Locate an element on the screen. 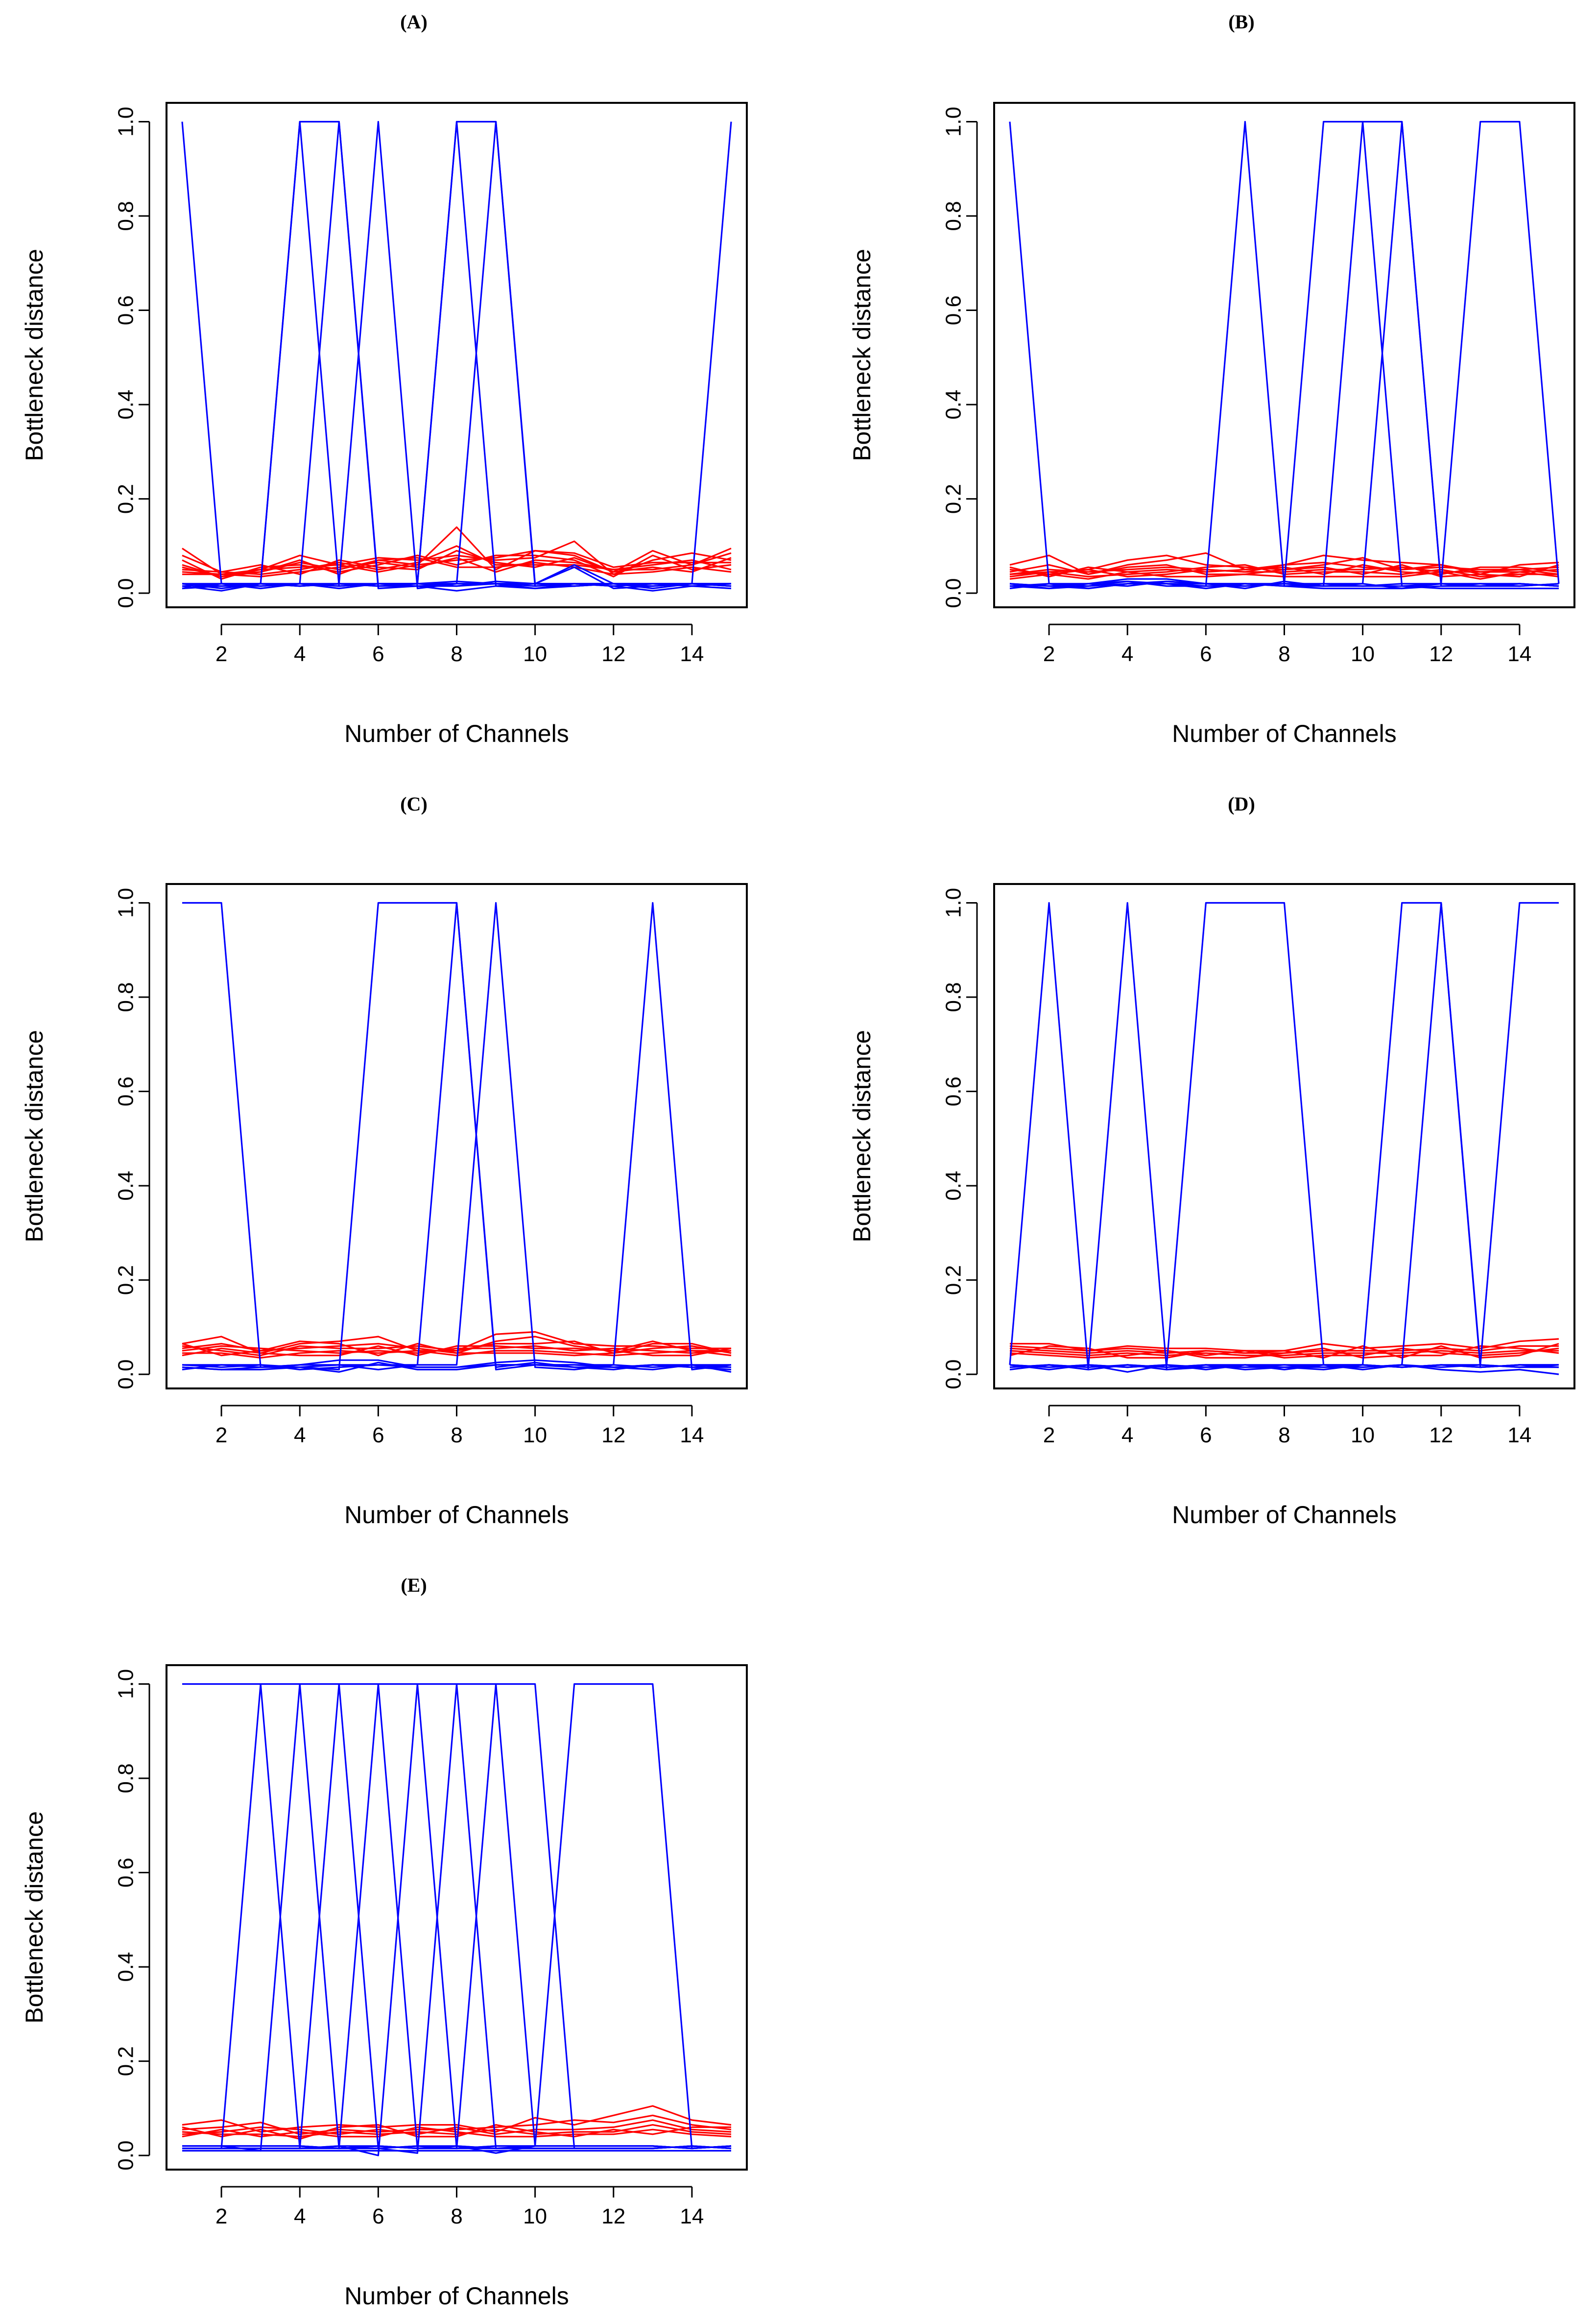  panel-a-y-tick-label: 0.8 is located at coordinates (126, 216).